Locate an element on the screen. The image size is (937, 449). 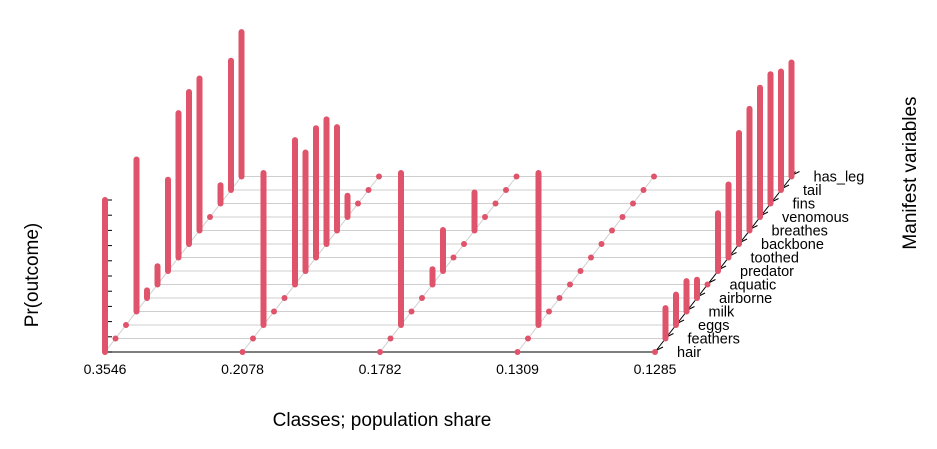
bar-class-0.1309-feathers is located at coordinates (528, 338).